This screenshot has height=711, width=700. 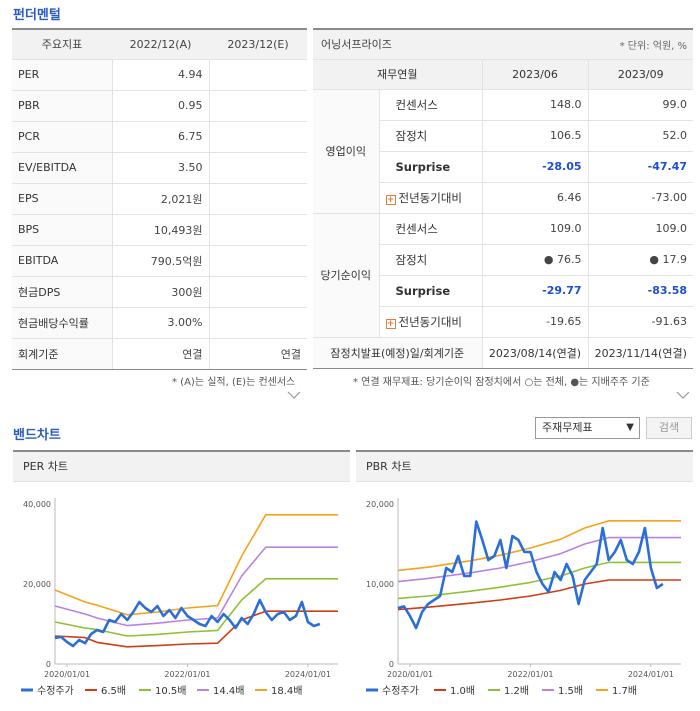 I want to click on fundamental-header-2023: 2023/12(E), so click(x=258, y=44).